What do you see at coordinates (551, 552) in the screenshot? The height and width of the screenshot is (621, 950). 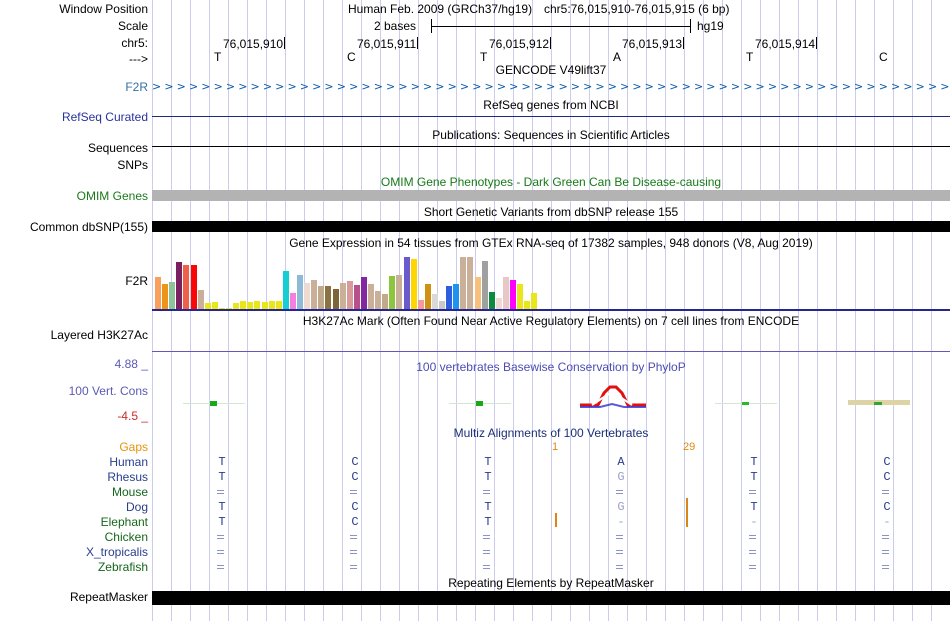 I see `alignment-row-x_tropicalis` at bounding box center [551, 552].